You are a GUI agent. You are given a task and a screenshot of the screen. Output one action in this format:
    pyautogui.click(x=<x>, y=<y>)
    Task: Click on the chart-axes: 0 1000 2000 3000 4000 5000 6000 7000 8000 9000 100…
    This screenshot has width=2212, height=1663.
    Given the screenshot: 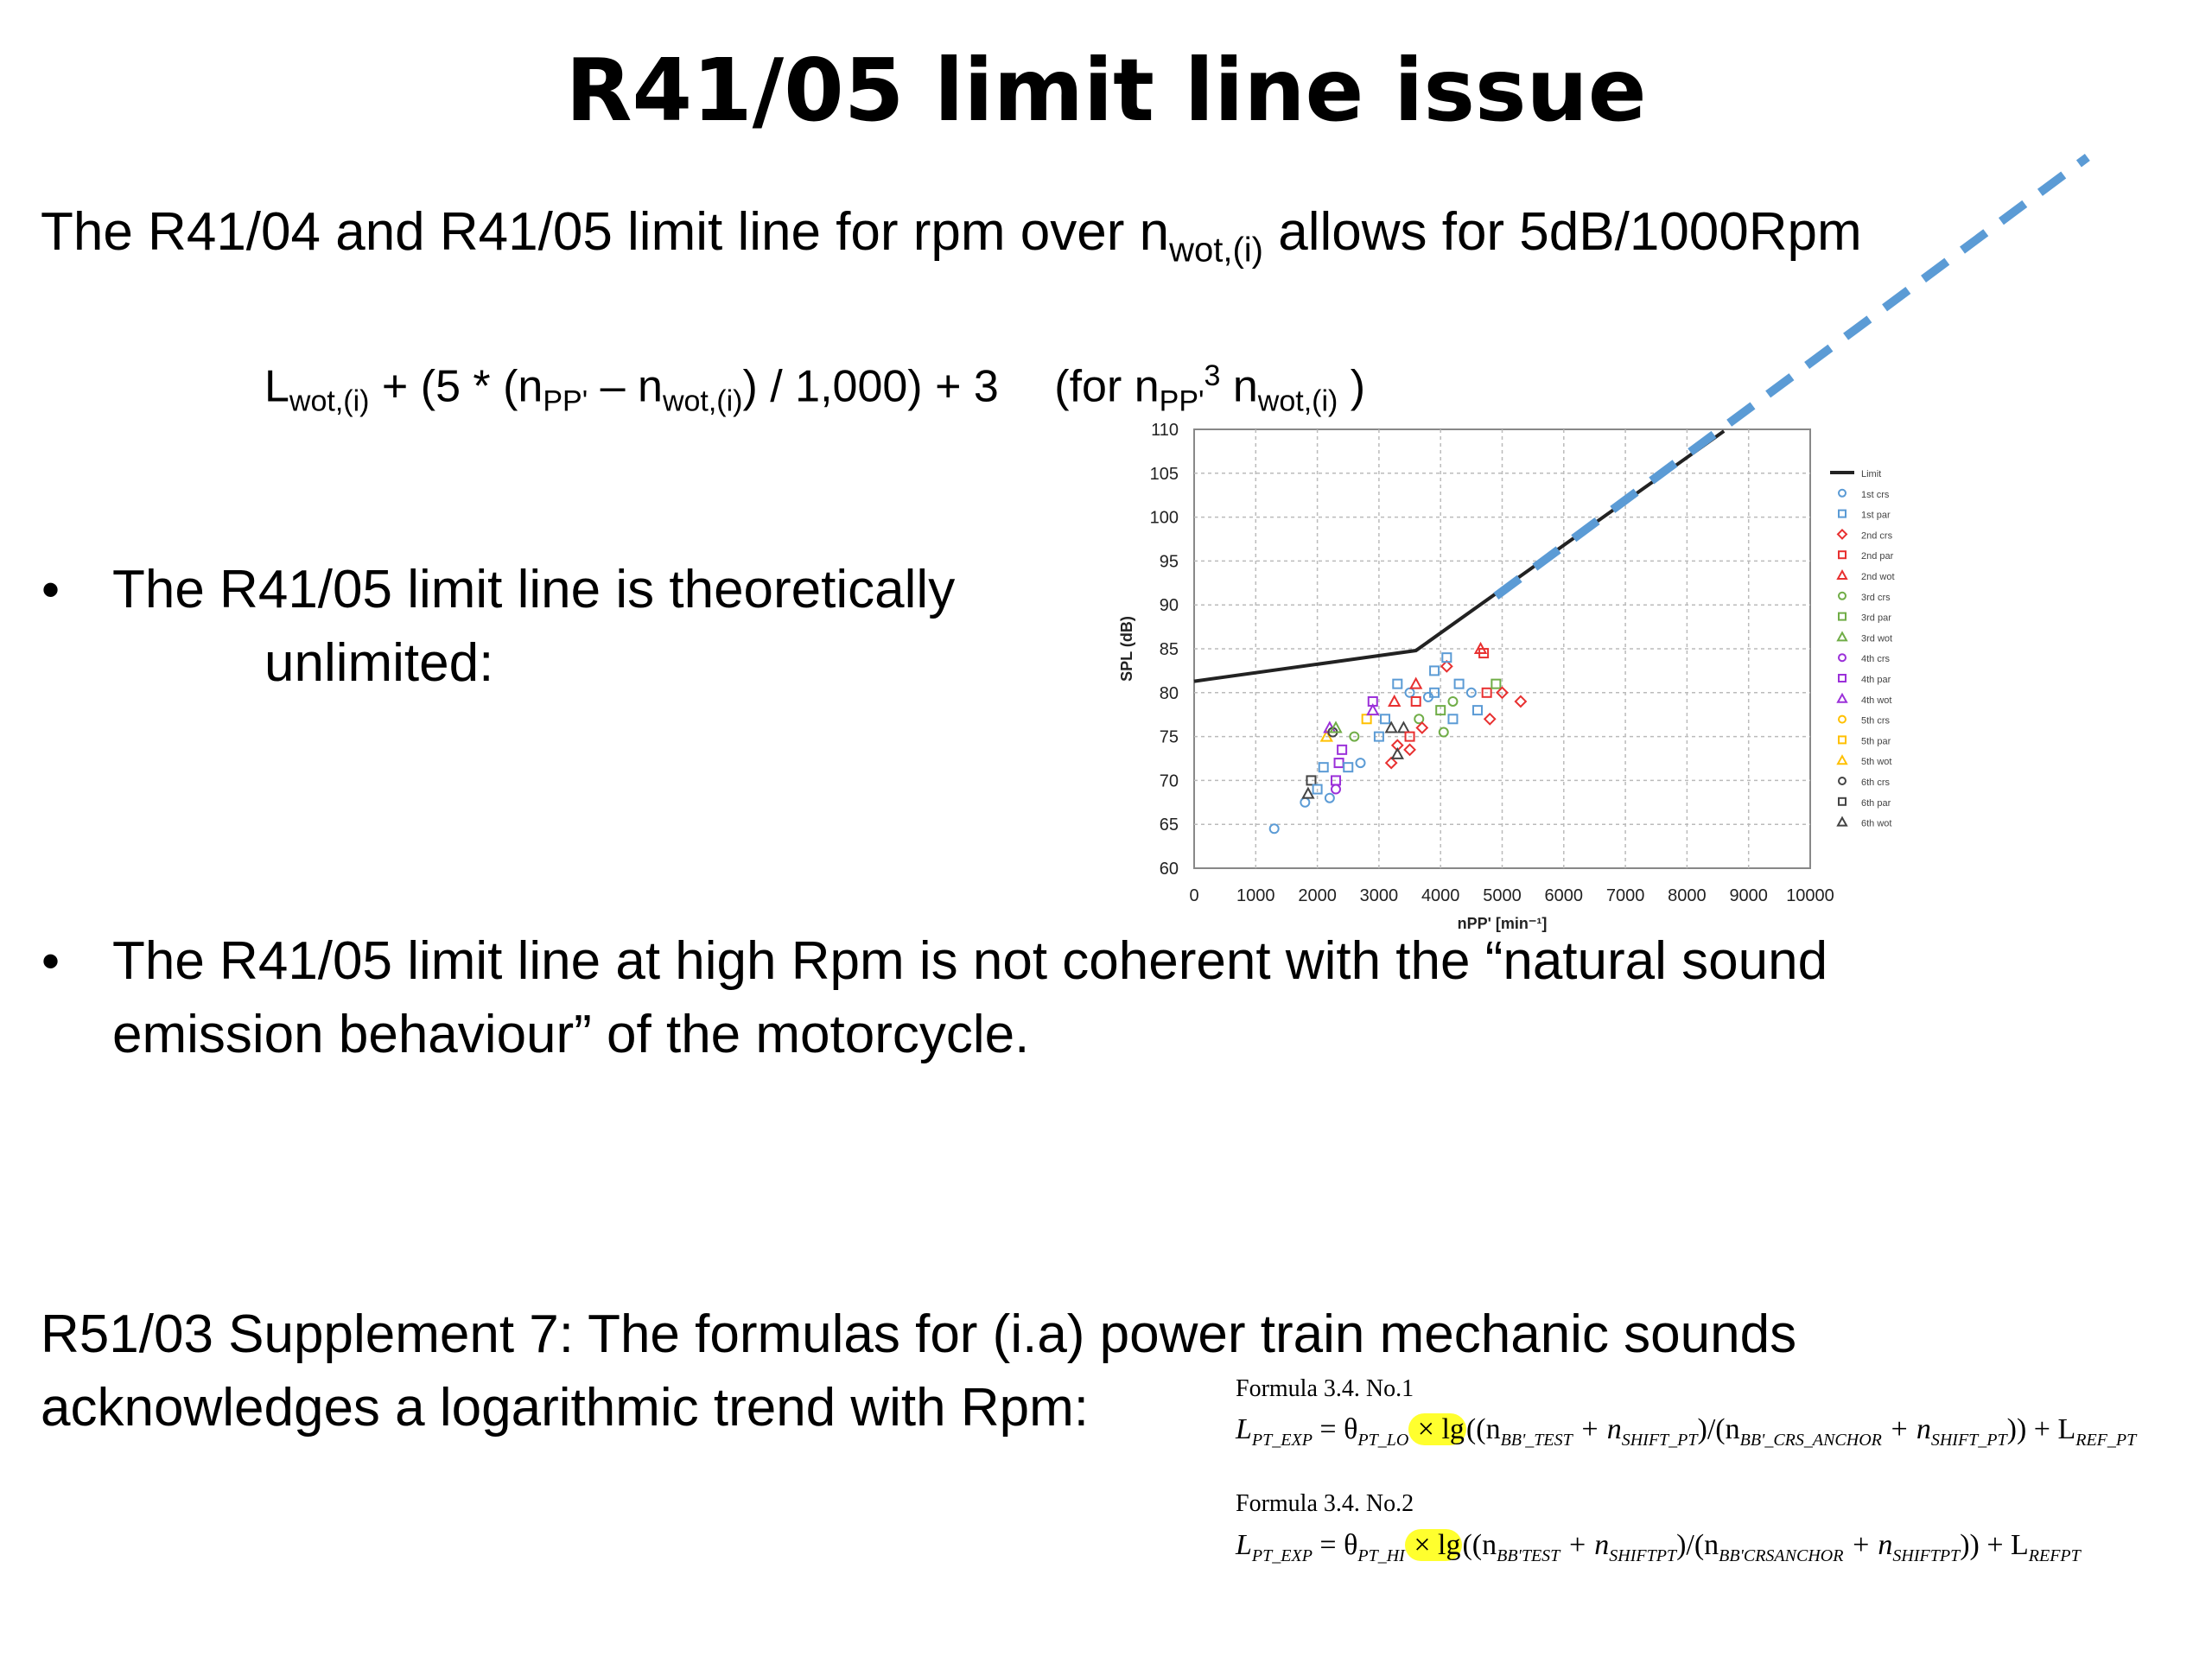 What is the action you would take?
    pyautogui.click(x=1476, y=677)
    